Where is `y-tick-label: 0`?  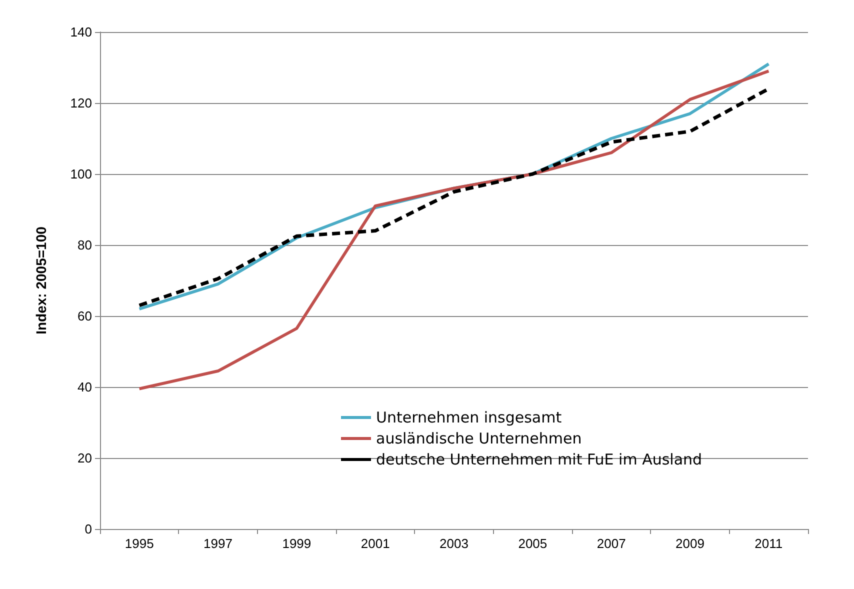
y-tick-label: 0 is located at coordinates (88, 529).